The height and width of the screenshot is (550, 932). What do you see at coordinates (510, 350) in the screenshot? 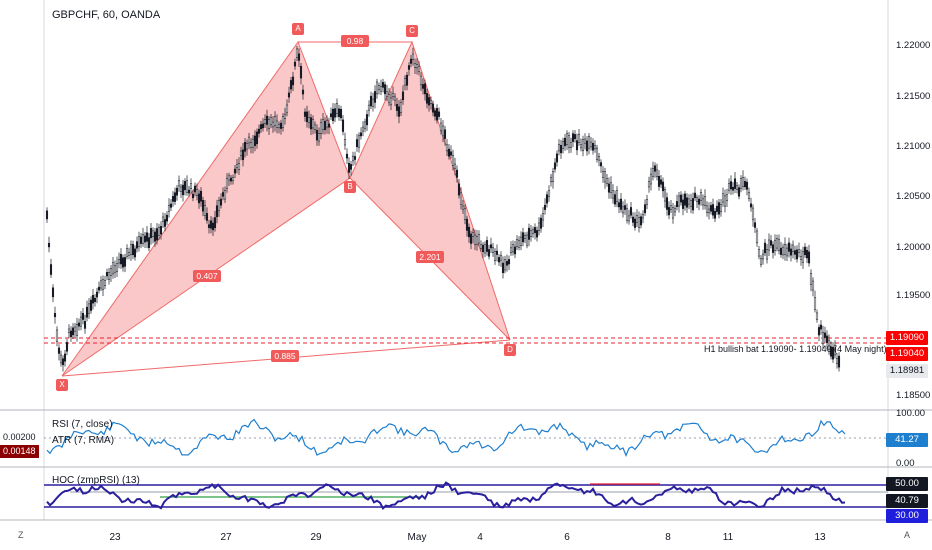
I see `pattern-point-label: D` at bounding box center [510, 350].